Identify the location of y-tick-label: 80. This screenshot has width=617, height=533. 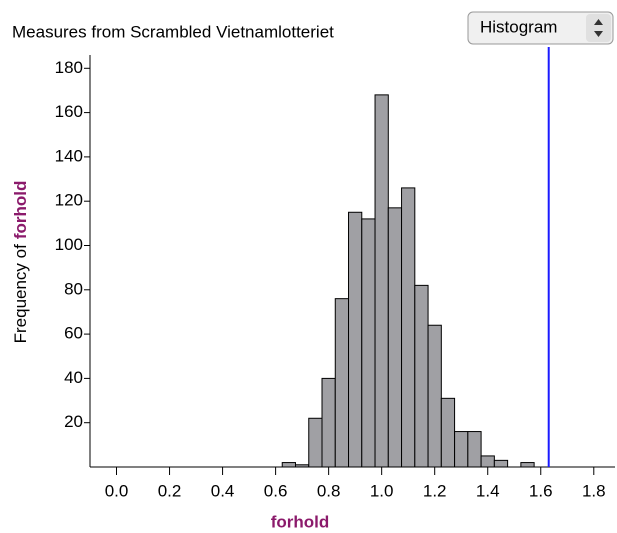
(73, 288).